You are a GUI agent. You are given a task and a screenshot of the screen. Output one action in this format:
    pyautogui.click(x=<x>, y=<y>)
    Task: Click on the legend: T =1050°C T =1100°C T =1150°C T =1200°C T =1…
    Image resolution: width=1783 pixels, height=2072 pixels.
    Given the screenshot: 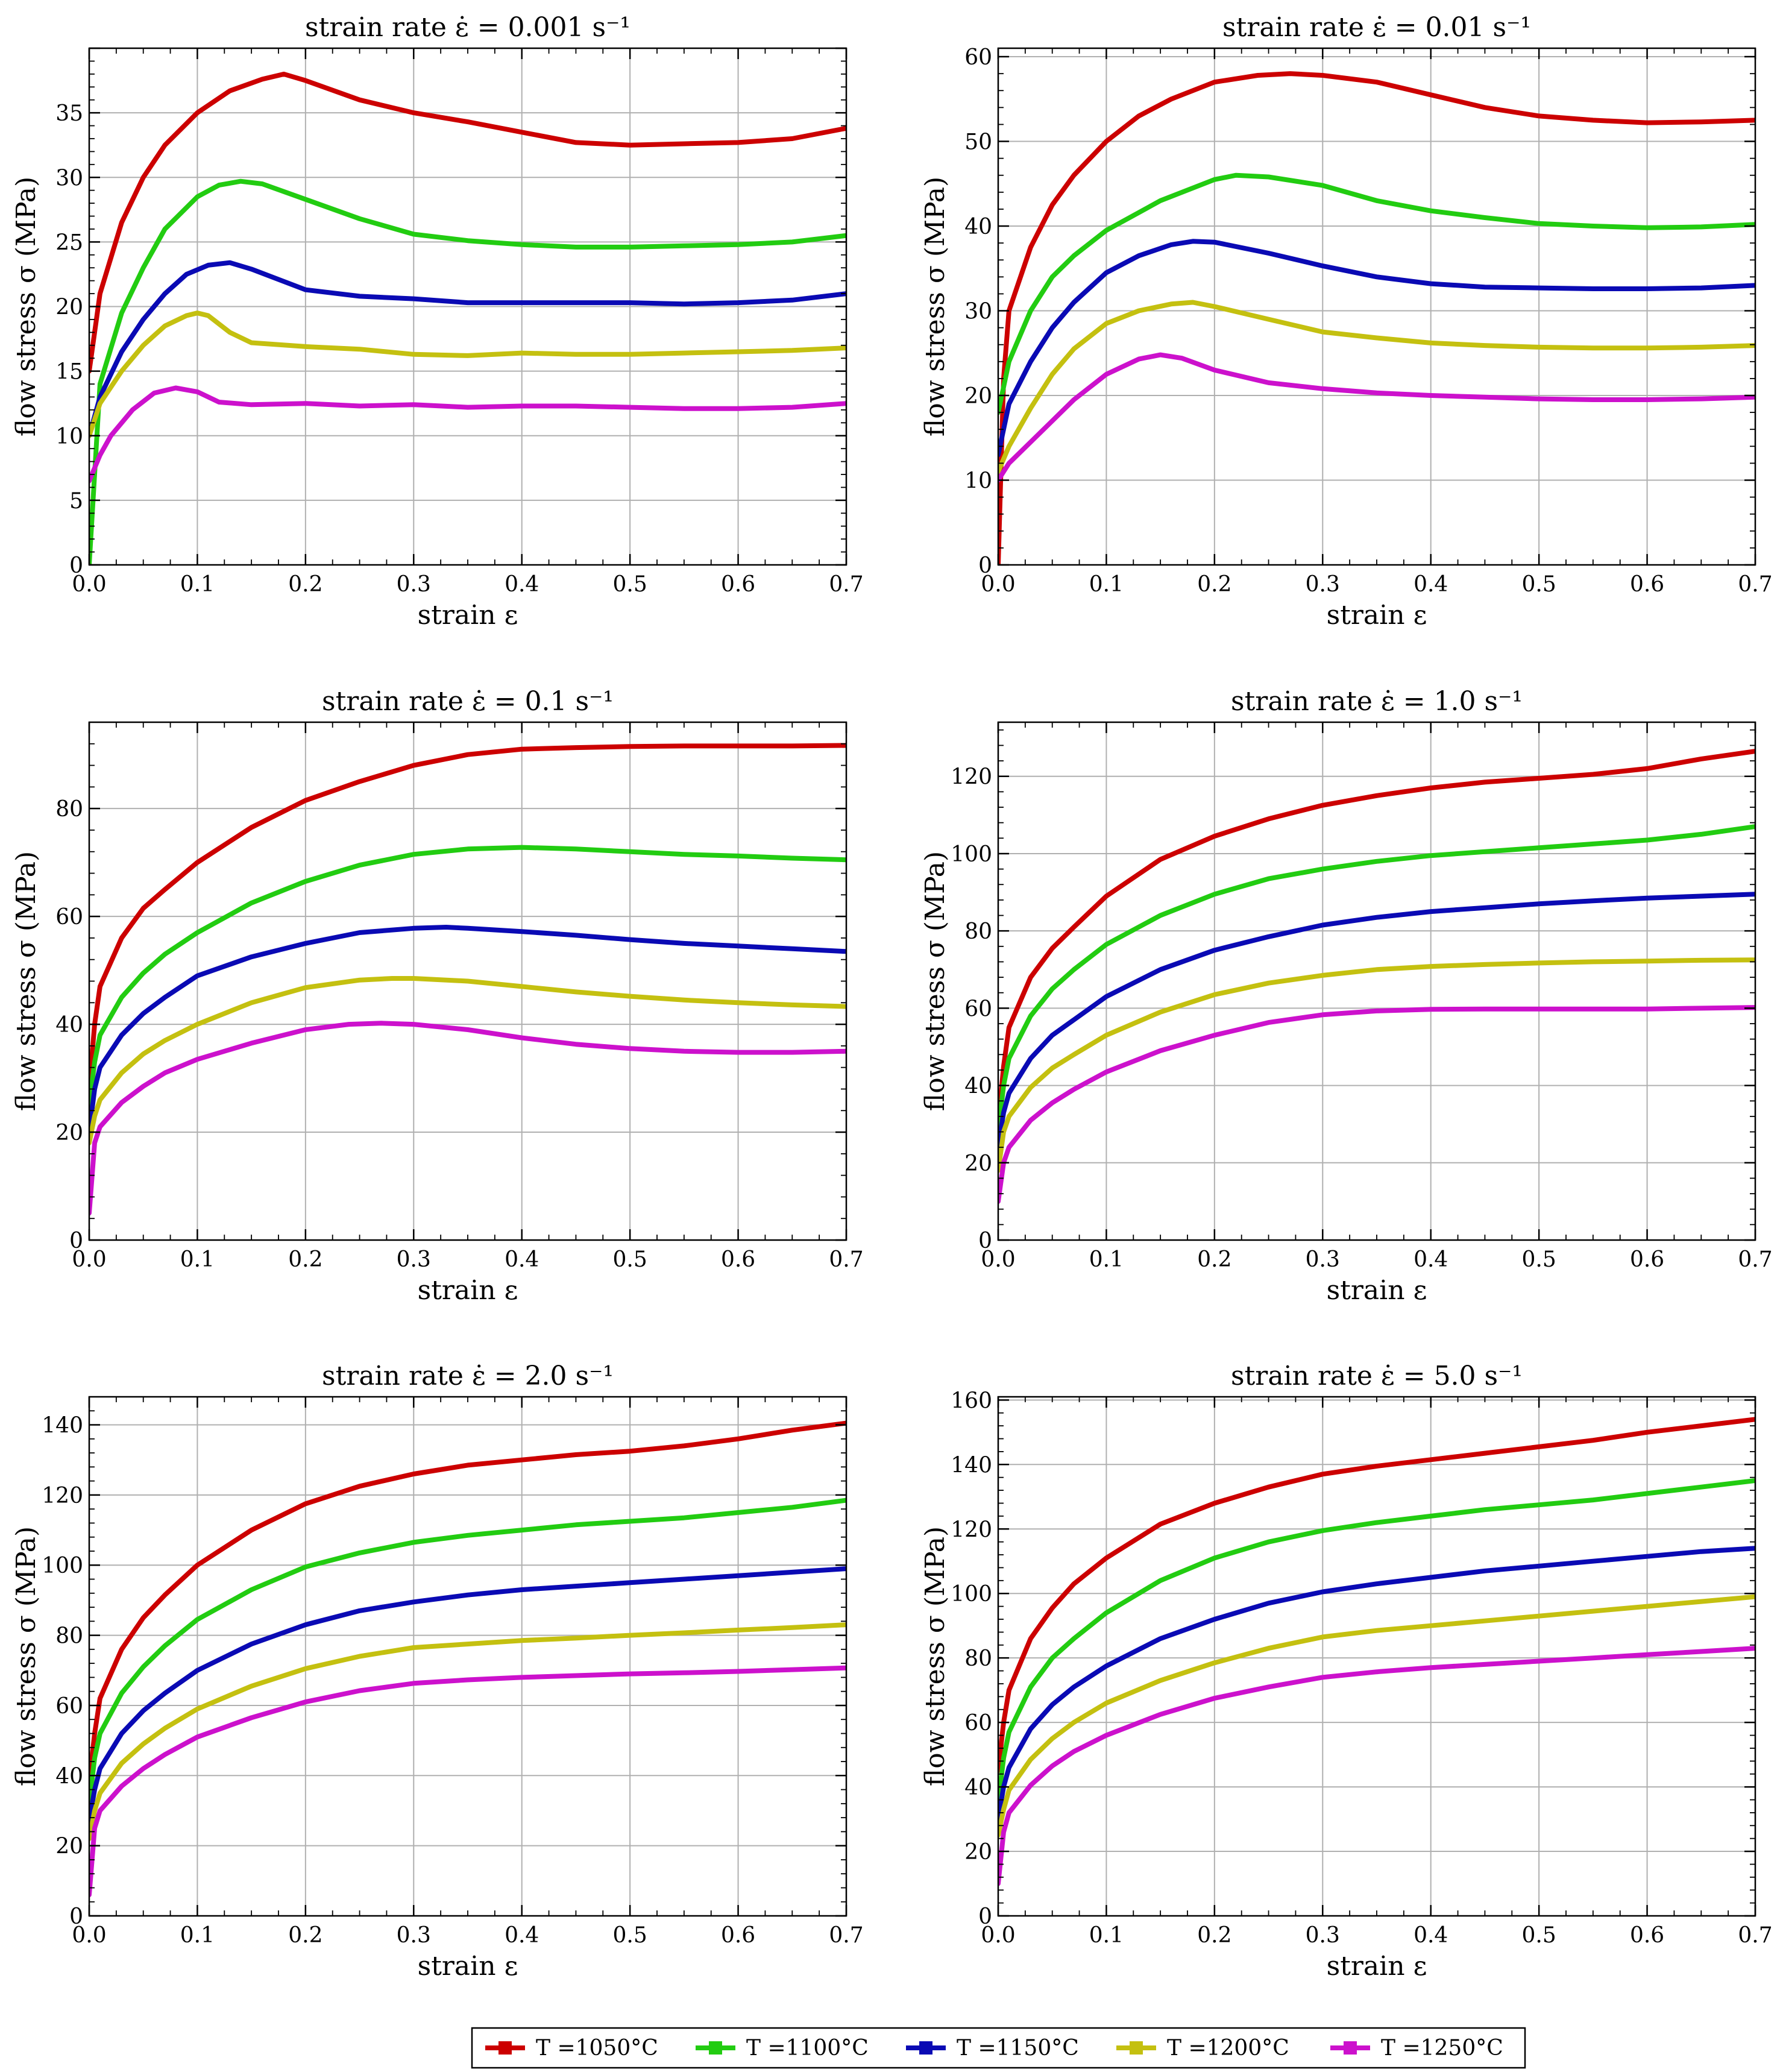 What is the action you would take?
    pyautogui.click(x=998, y=2048)
    